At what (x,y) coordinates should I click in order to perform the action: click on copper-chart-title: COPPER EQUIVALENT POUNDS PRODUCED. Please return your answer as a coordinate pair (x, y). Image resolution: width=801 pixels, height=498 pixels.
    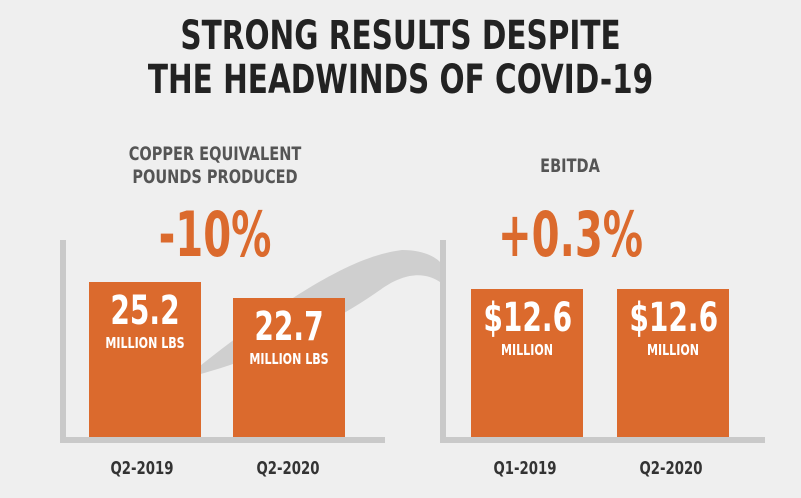
    Looking at the image, I should click on (215, 166).